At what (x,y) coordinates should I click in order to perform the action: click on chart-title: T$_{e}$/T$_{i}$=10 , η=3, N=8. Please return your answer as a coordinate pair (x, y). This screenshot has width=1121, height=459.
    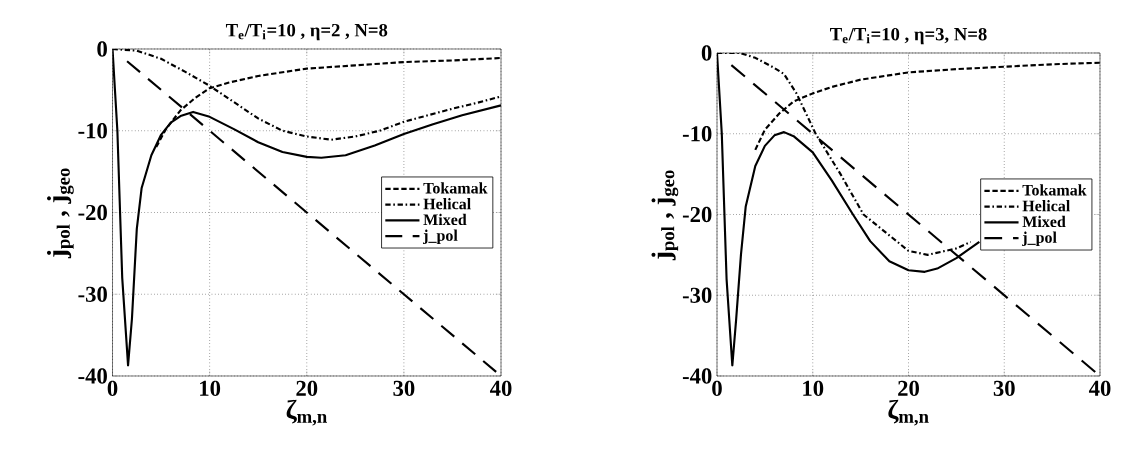
    Looking at the image, I should click on (908, 36).